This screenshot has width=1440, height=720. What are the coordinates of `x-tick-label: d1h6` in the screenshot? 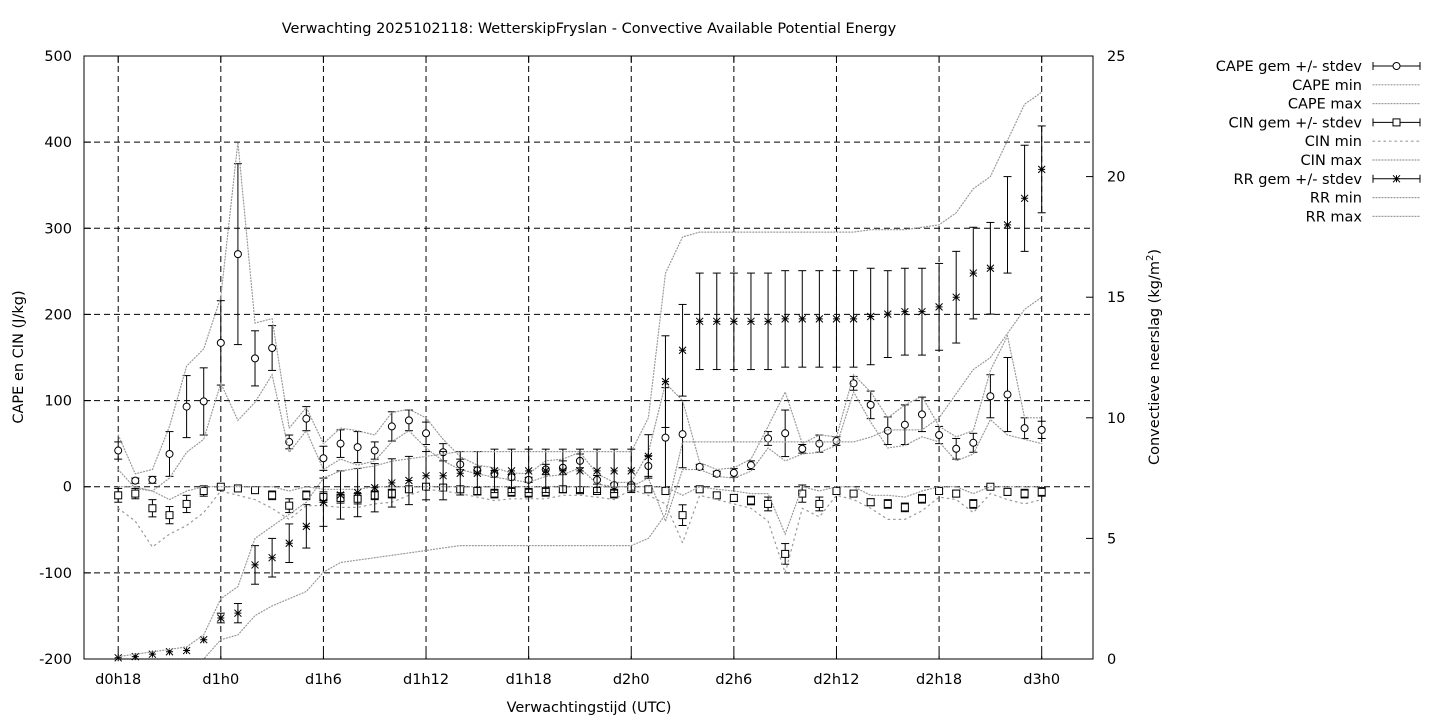 It's located at (323, 680).